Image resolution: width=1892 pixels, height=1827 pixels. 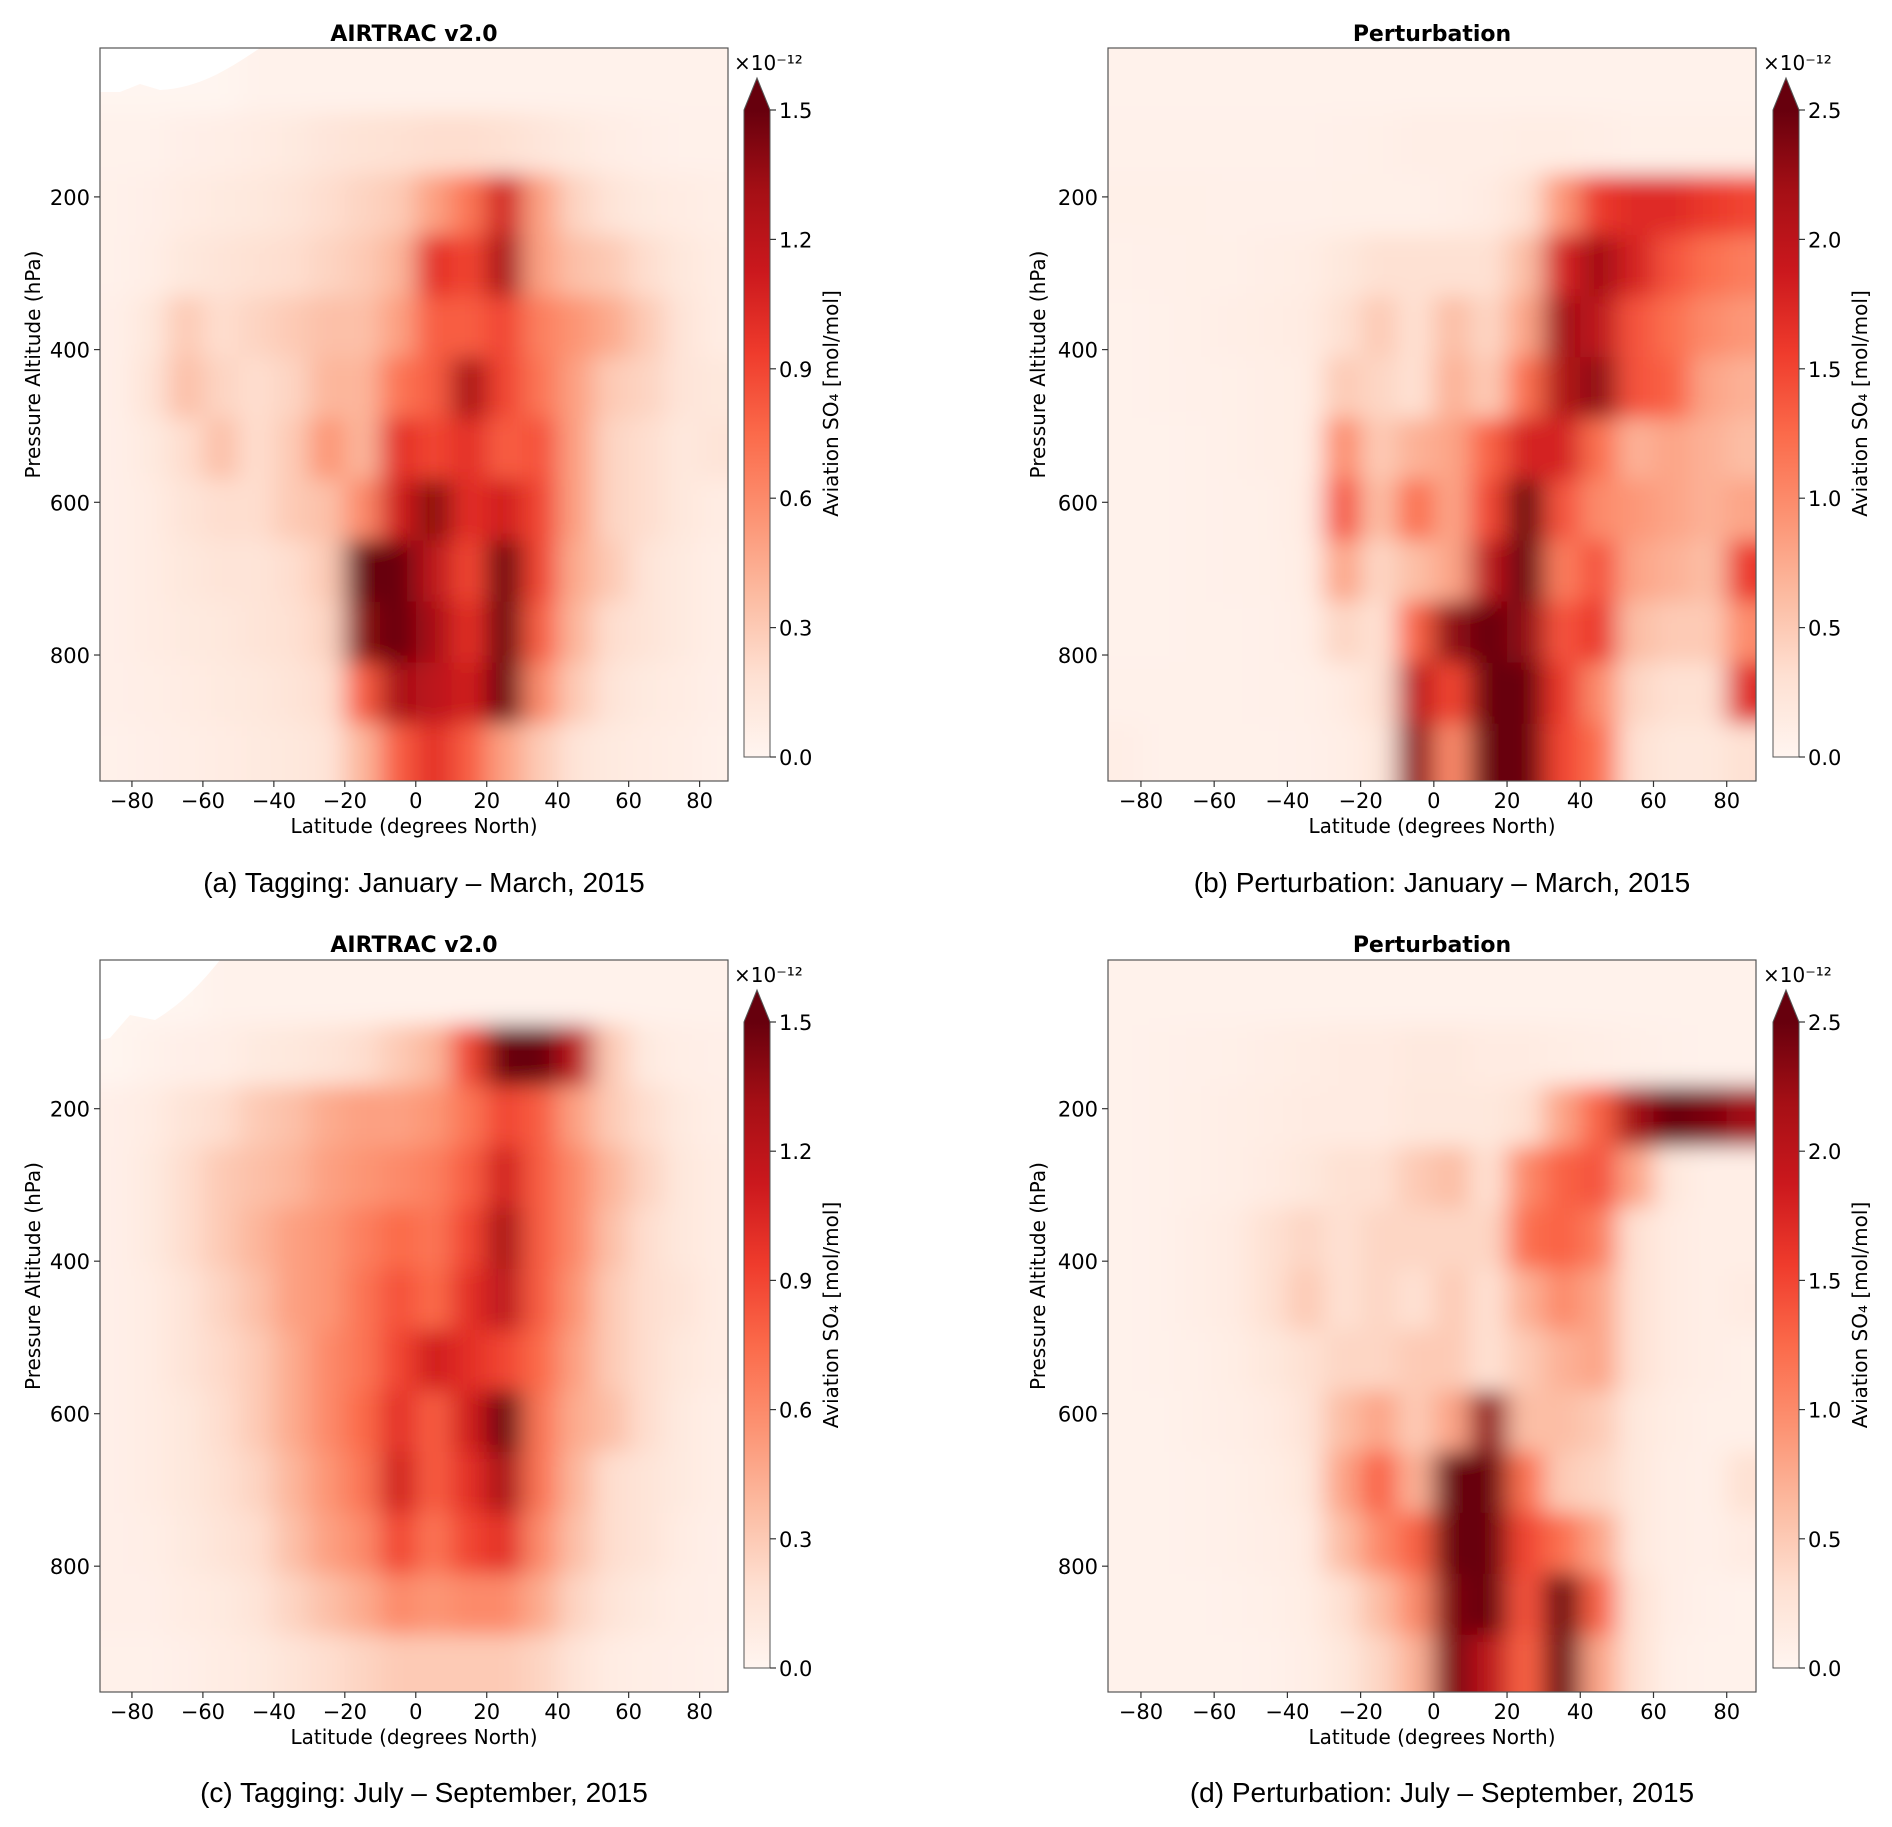 I want to click on heatmap, so click(x=1432, y=1326).